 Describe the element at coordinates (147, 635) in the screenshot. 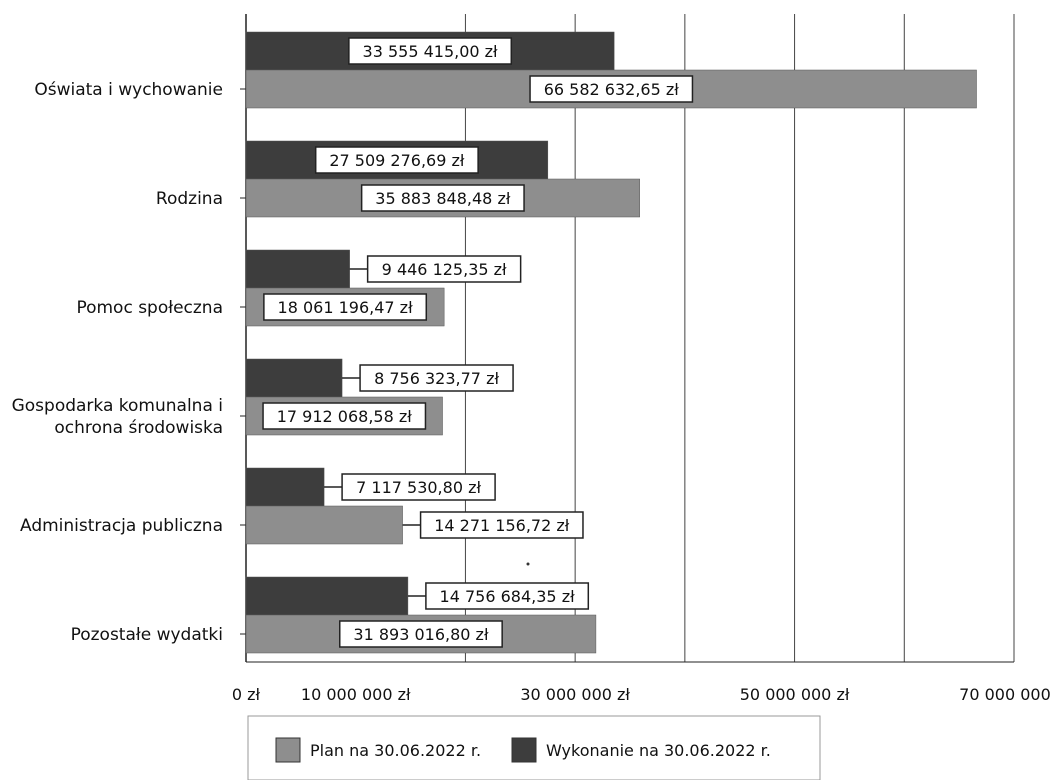

I see `category-label: Pozostałe wydatki` at that location.